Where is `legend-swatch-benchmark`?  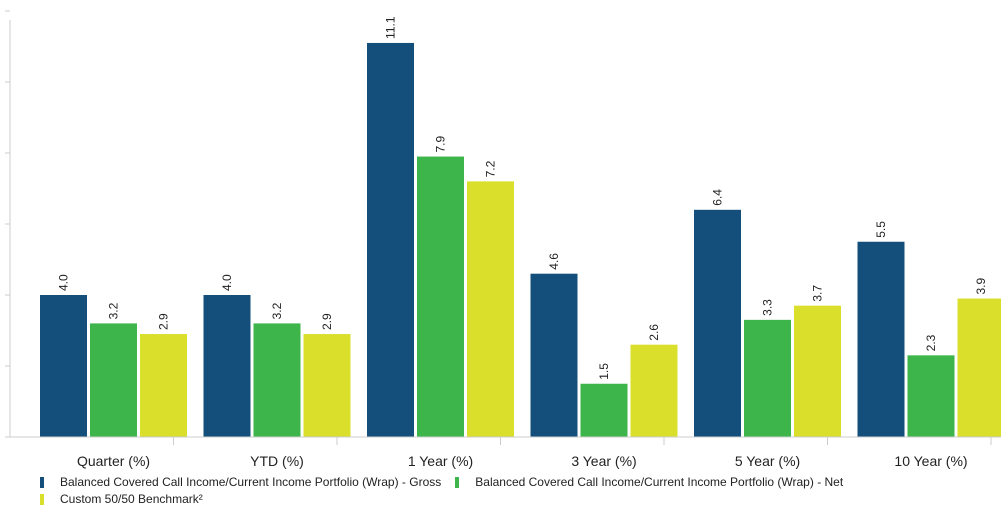
legend-swatch-benchmark is located at coordinates (42, 499).